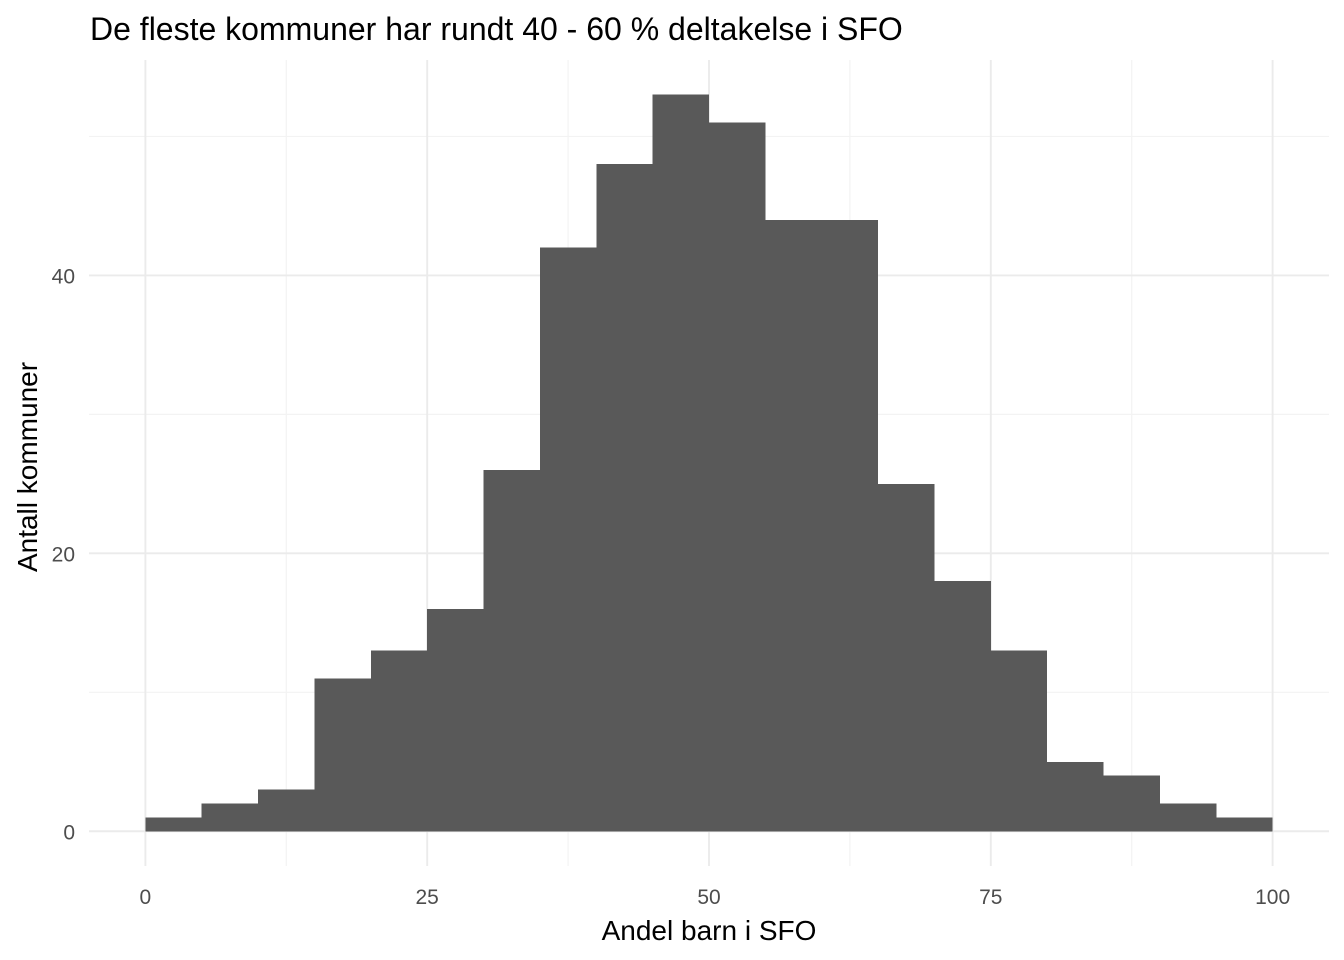  I want to click on x-axis-title: Andel barn i SFO, so click(709, 930).